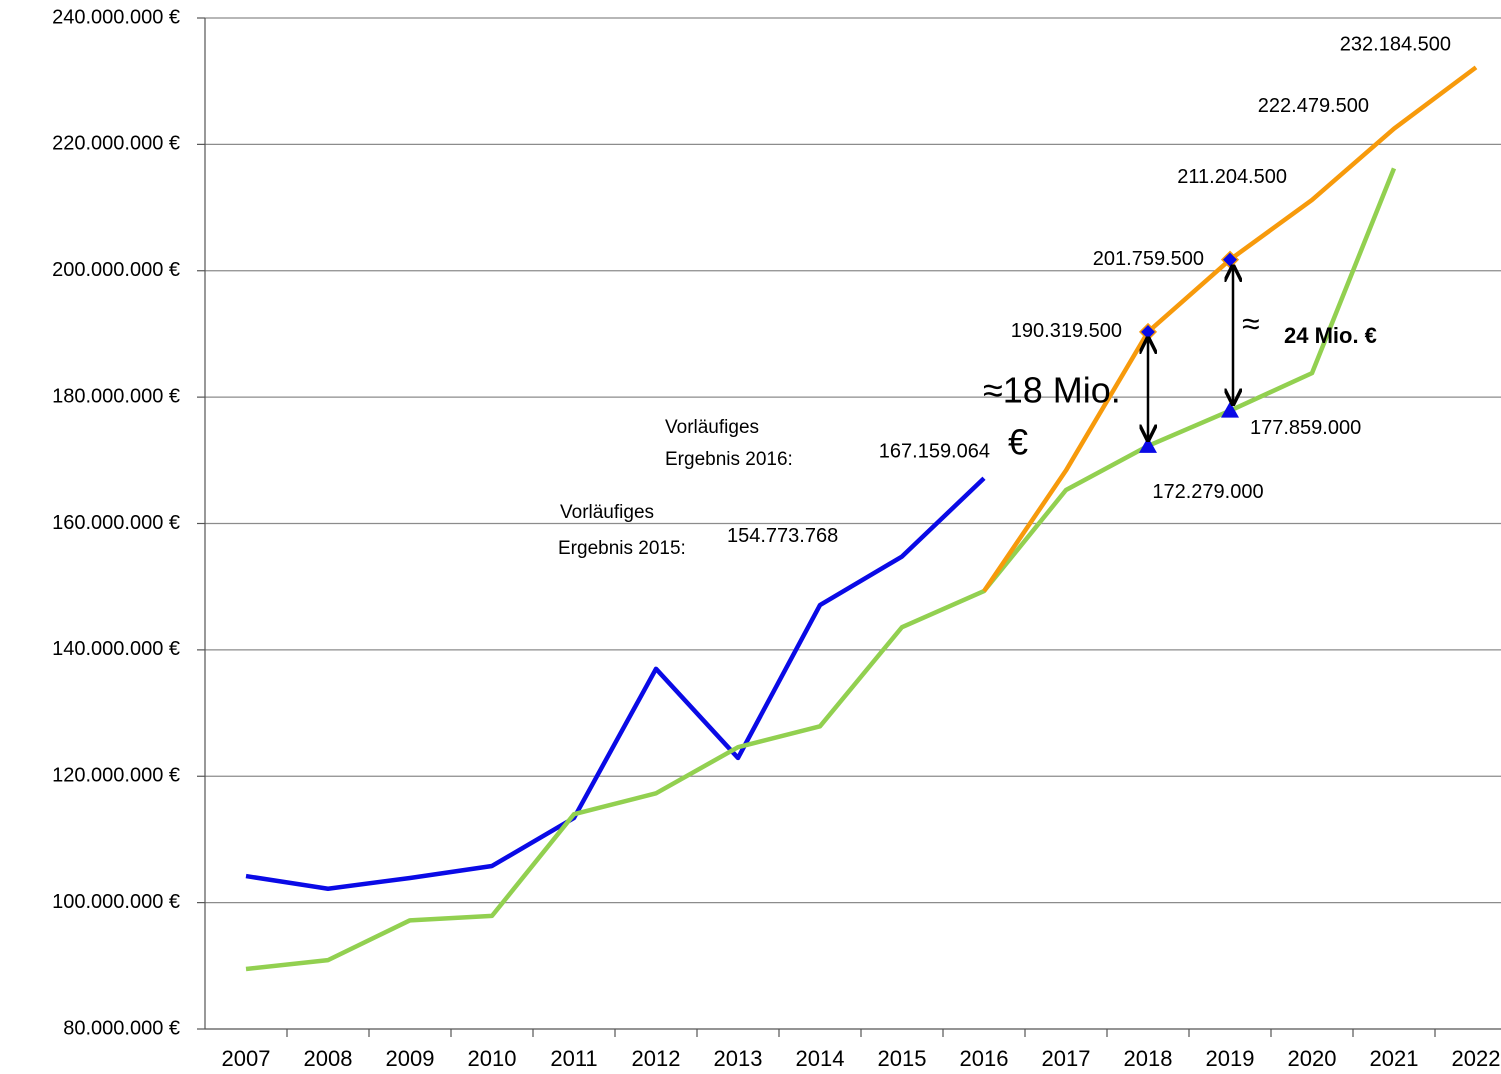 The image size is (1501, 1074). What do you see at coordinates (1312, 1058) in the screenshot?
I see `x-tick-label: 2020` at bounding box center [1312, 1058].